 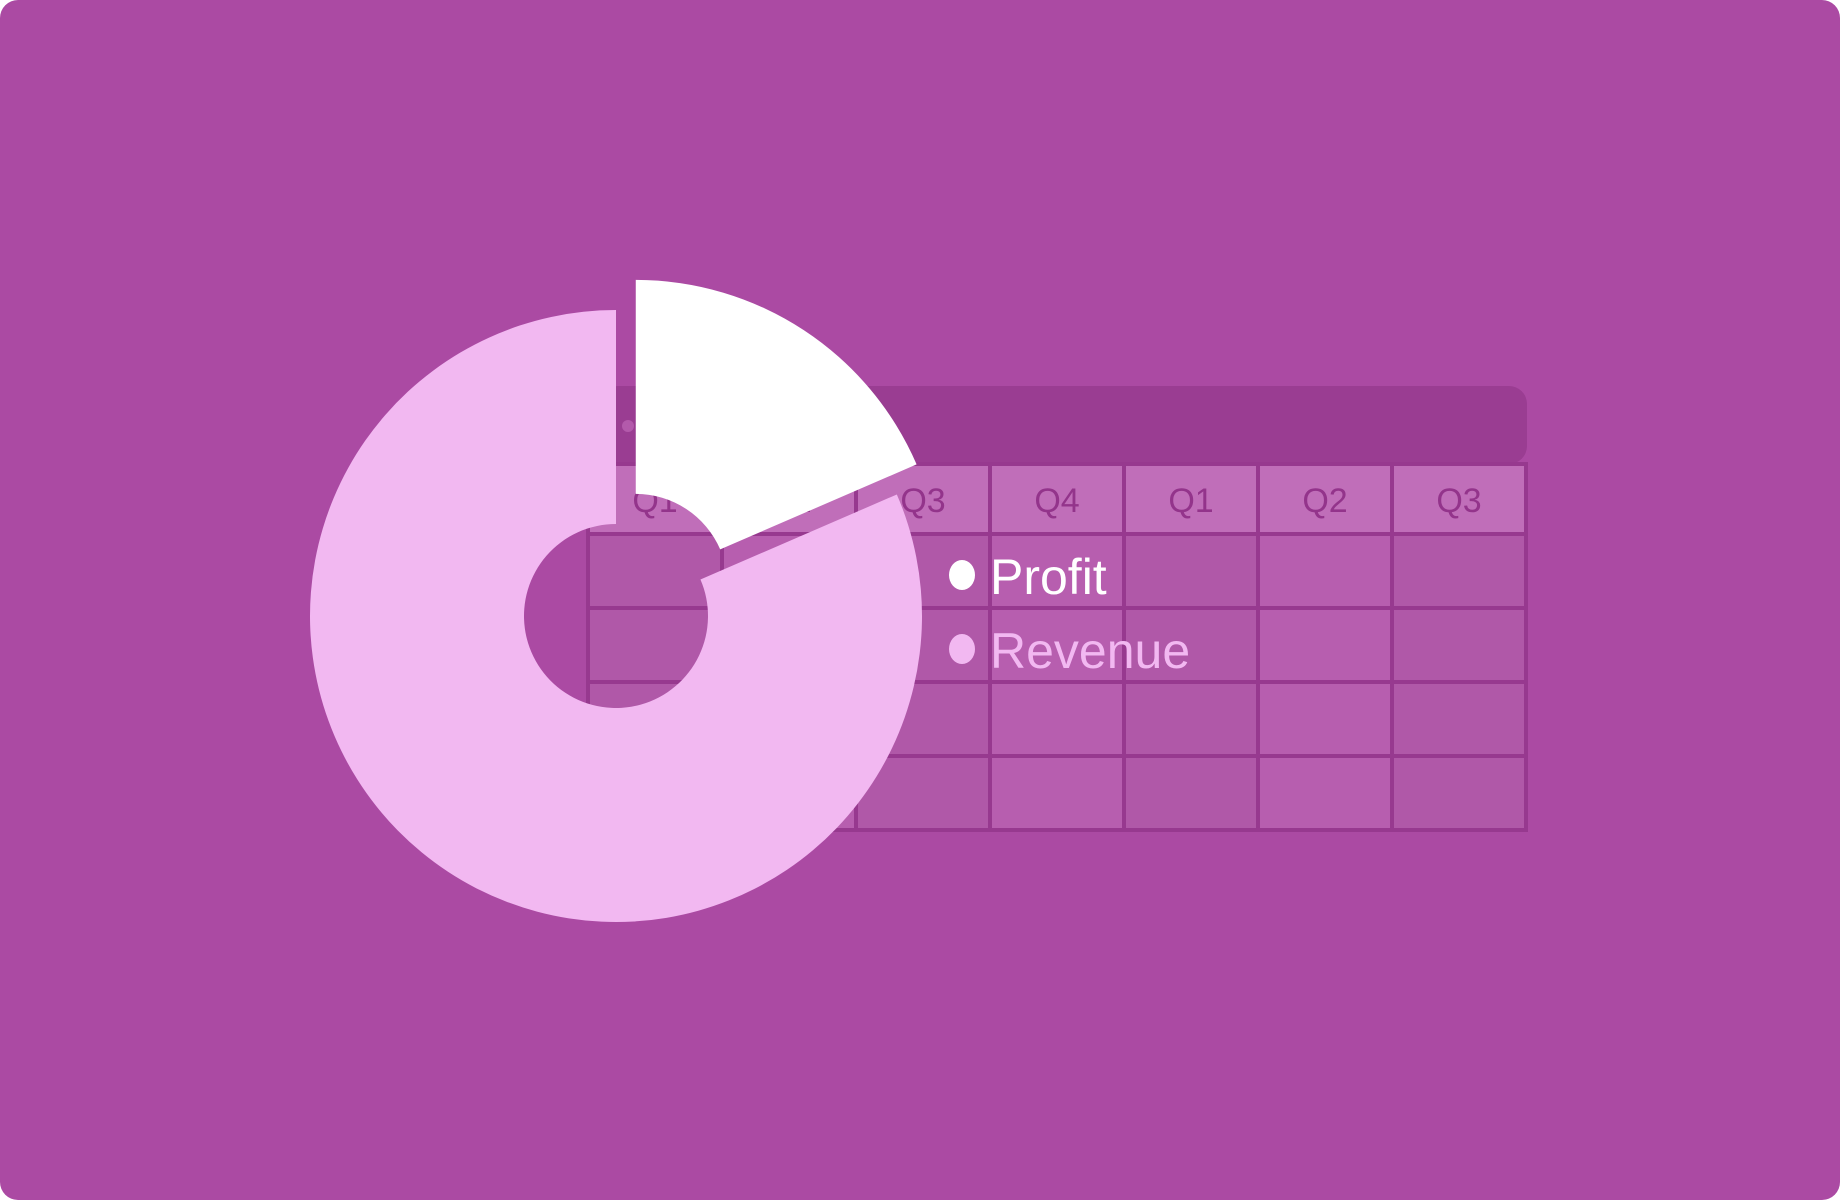 What do you see at coordinates (1090, 651) in the screenshot?
I see `legend-label-revenue: Revenue` at bounding box center [1090, 651].